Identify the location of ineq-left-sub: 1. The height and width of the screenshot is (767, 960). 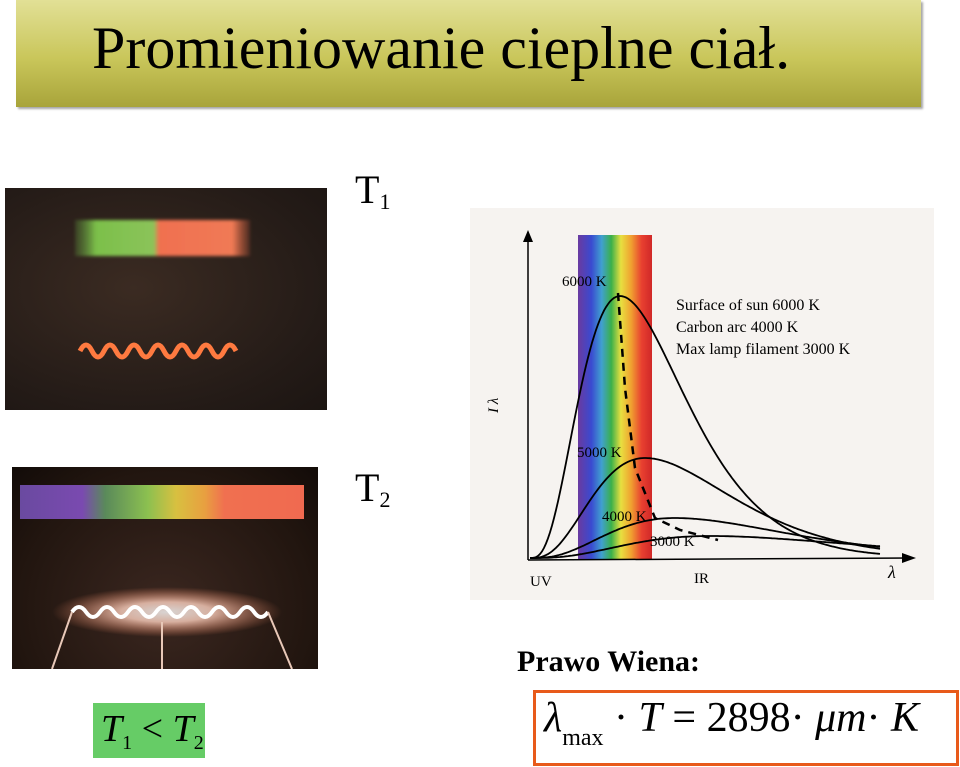
(127, 743).